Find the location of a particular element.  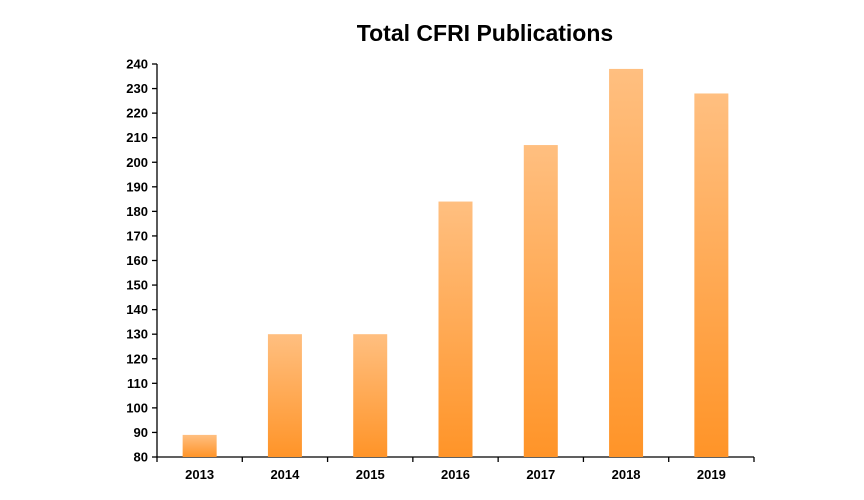

x-tick-label: 2019 is located at coordinates (711, 474).